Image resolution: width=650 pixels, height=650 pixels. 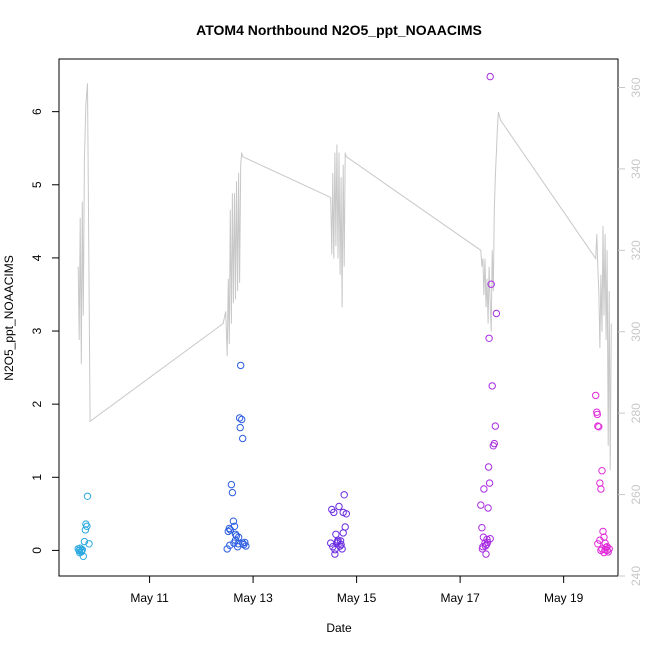 What do you see at coordinates (37, 330) in the screenshot?
I see `y-tick-label: 3` at bounding box center [37, 330].